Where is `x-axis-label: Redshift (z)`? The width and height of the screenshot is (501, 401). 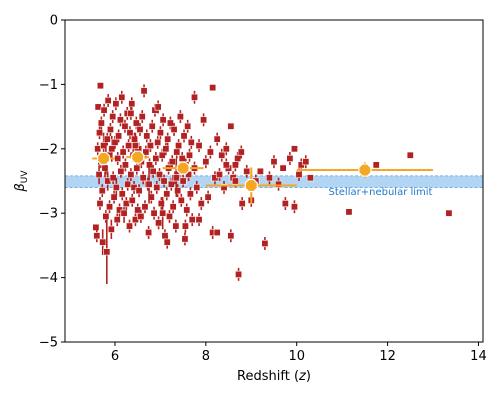 x-axis-label: Redshift (z) is located at coordinates (274, 376).